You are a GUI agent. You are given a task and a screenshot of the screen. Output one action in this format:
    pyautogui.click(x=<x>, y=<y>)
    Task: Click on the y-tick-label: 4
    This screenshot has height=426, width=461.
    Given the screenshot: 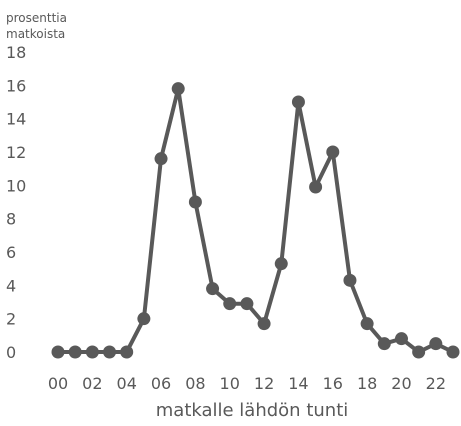 What is the action you would take?
    pyautogui.click(x=11, y=285)
    